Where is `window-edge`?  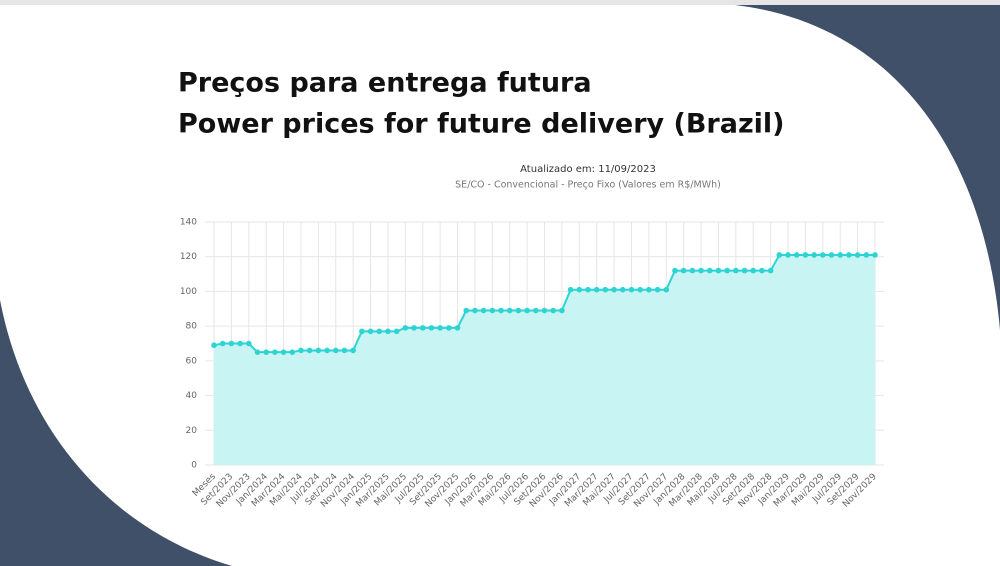 window-edge is located at coordinates (500, 2).